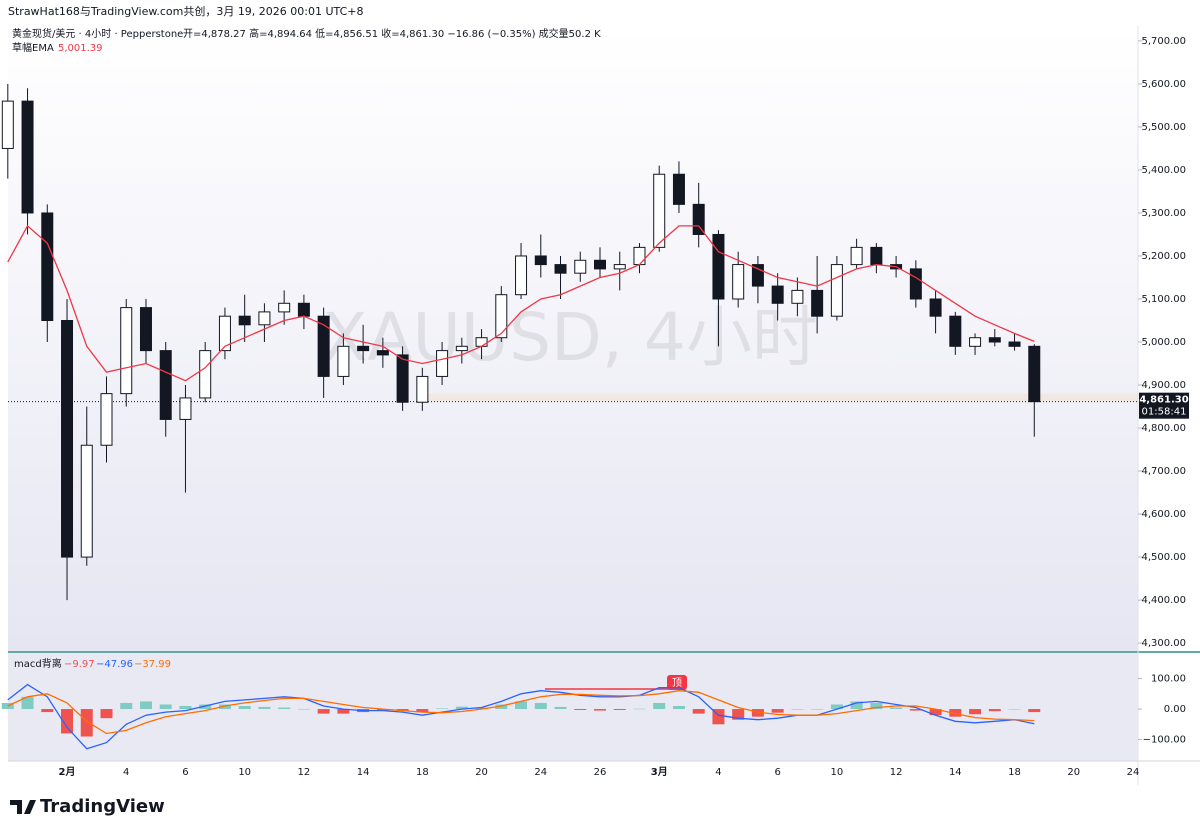  Describe the element at coordinates (1163, 342) in the screenshot. I see `y-tick-label: 5,000.00` at that location.